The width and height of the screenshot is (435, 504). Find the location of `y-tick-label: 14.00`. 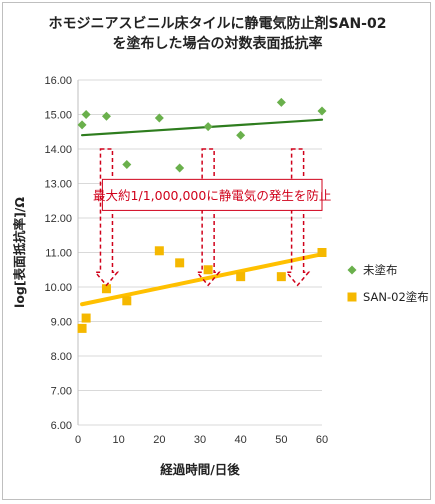

y-tick-label: 14.00 is located at coordinates (58, 150).